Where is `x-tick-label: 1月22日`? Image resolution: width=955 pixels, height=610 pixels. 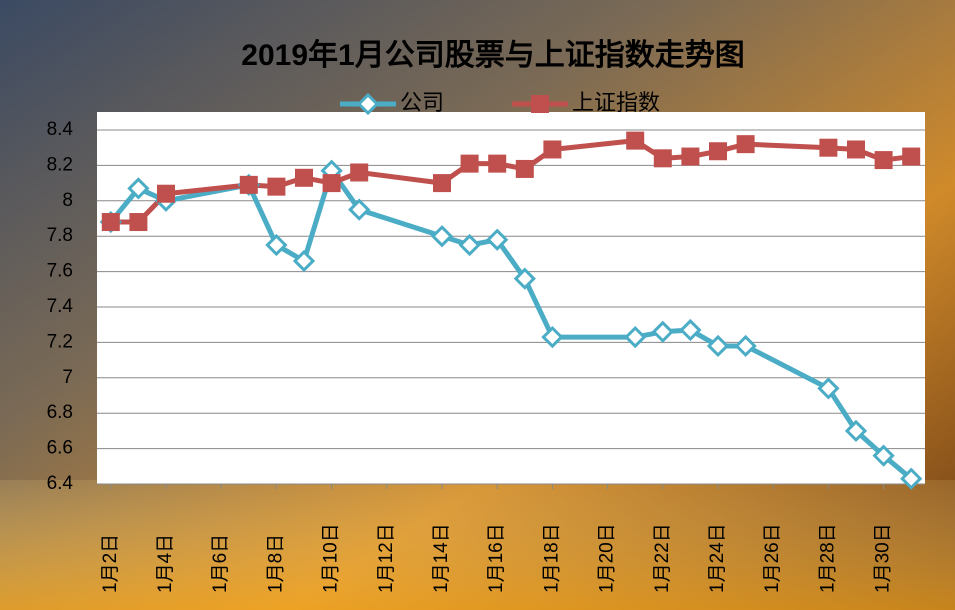 x-tick-label: 1月22日 is located at coordinates (662, 558).